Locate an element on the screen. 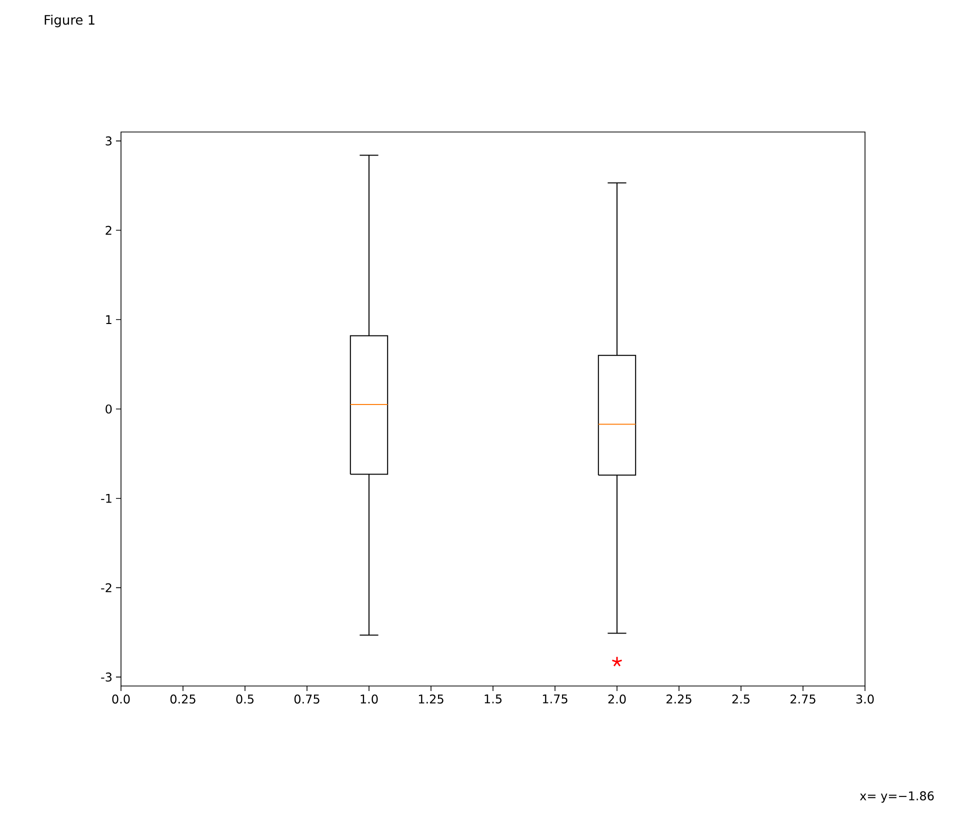 The height and width of the screenshot is (830, 959). y-tick-label: -1 is located at coordinates (106, 498).